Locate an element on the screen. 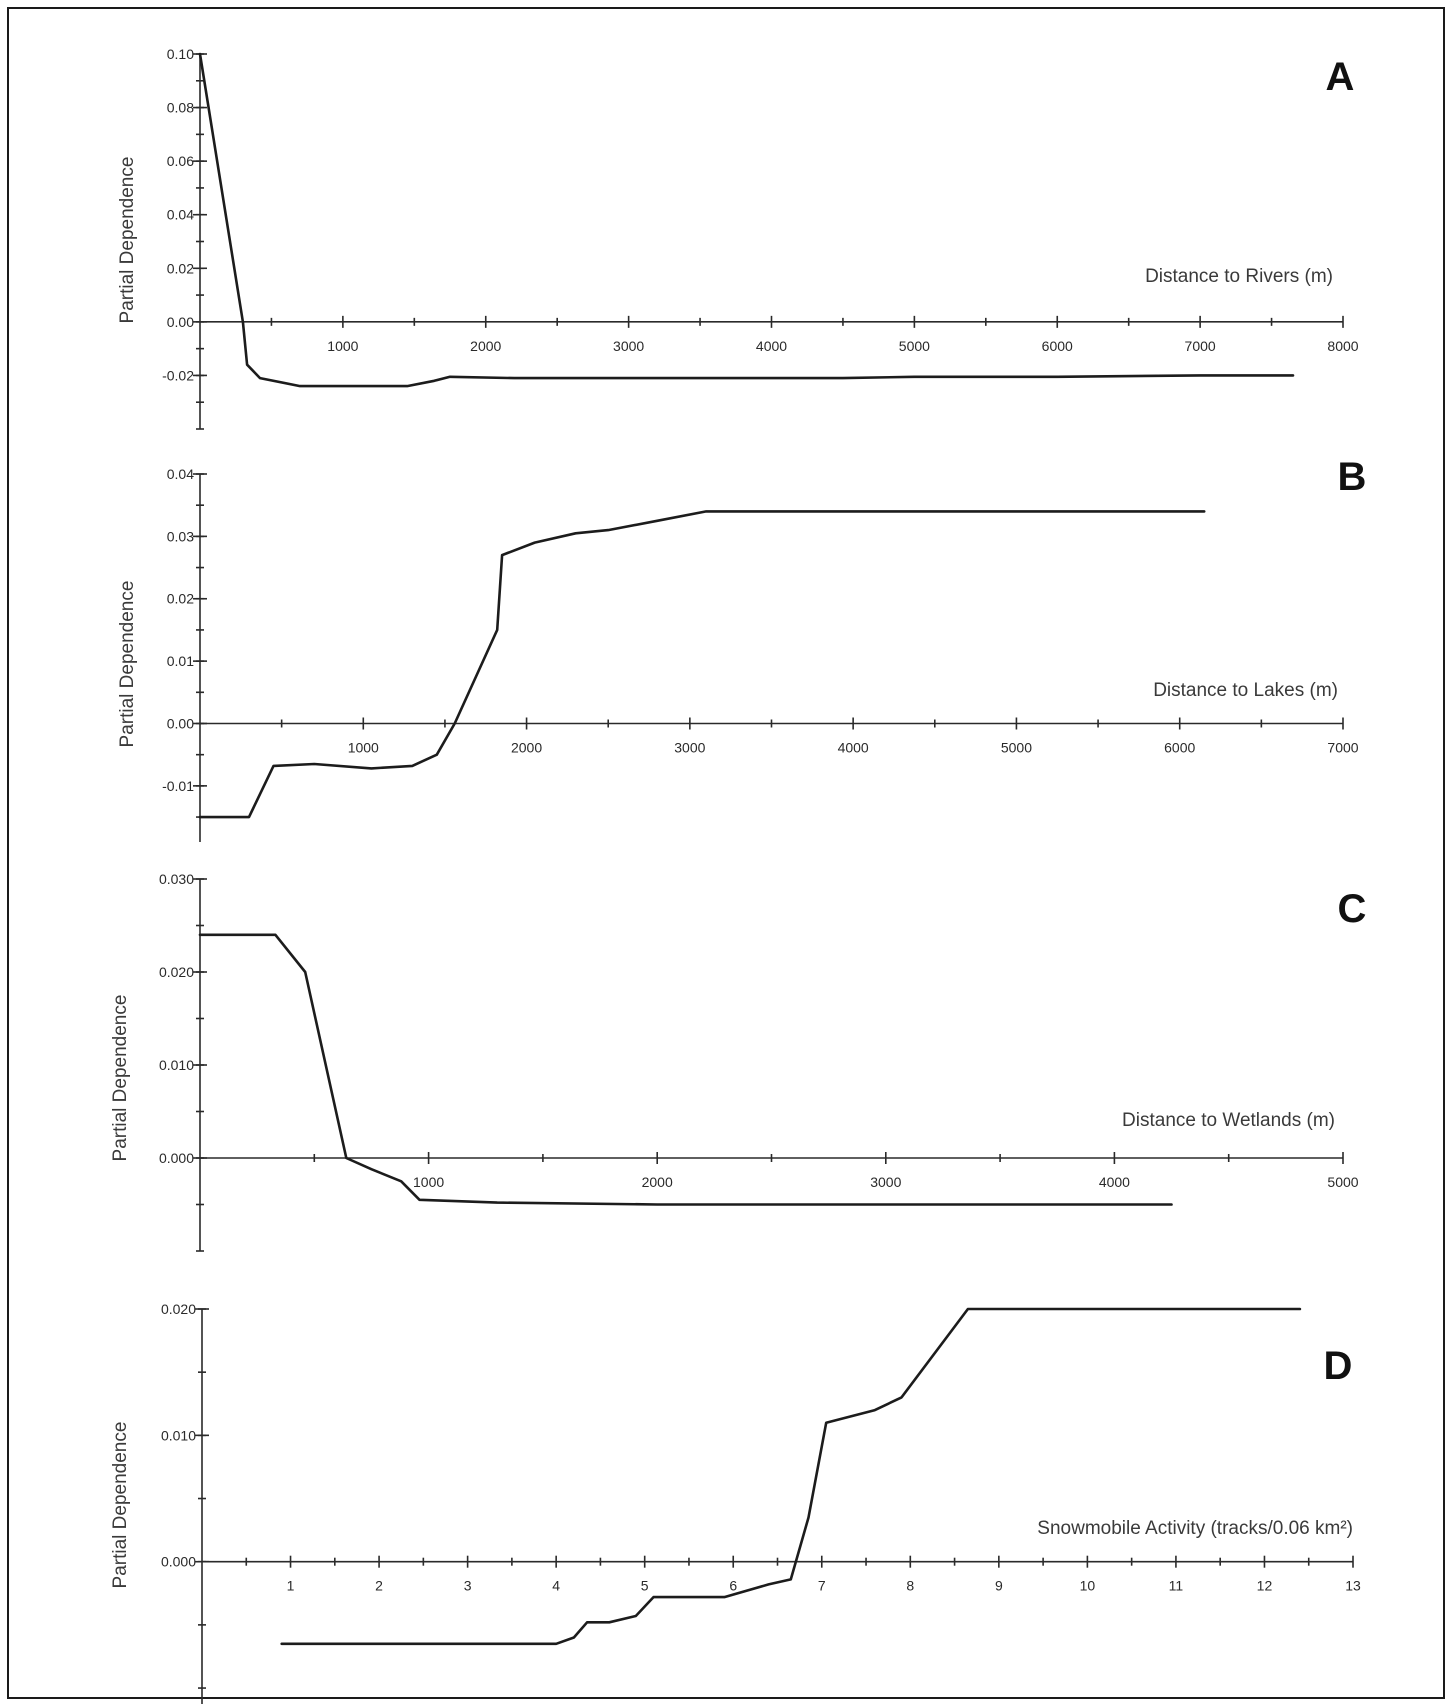 Image resolution: width=1452 pixels, height=1704 pixels. y-tick-label: 0.030 is located at coordinates (176, 879).